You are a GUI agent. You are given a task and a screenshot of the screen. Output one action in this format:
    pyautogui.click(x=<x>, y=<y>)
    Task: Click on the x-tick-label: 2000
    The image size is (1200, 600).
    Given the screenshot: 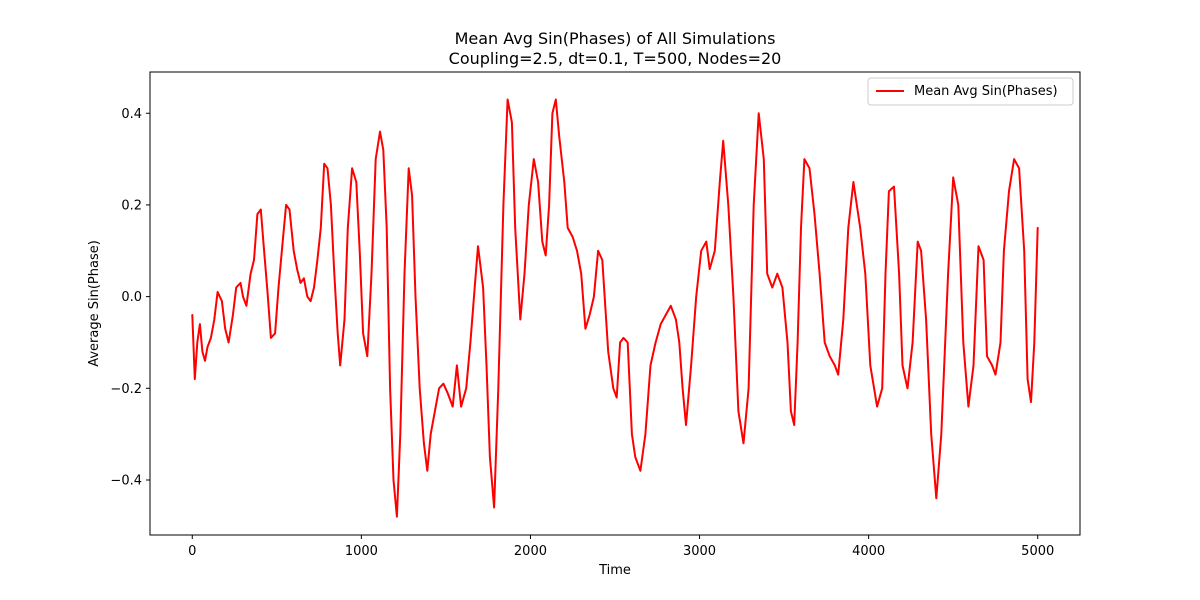 What is the action you would take?
    pyautogui.click(x=530, y=551)
    